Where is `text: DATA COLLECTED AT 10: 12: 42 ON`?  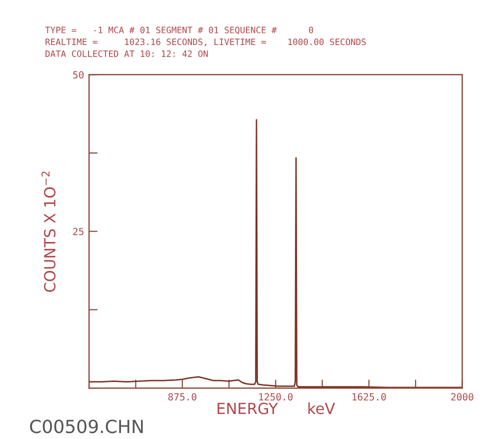 text: DATA COLLECTED AT 10: 12: 42 ON is located at coordinates (127, 53).